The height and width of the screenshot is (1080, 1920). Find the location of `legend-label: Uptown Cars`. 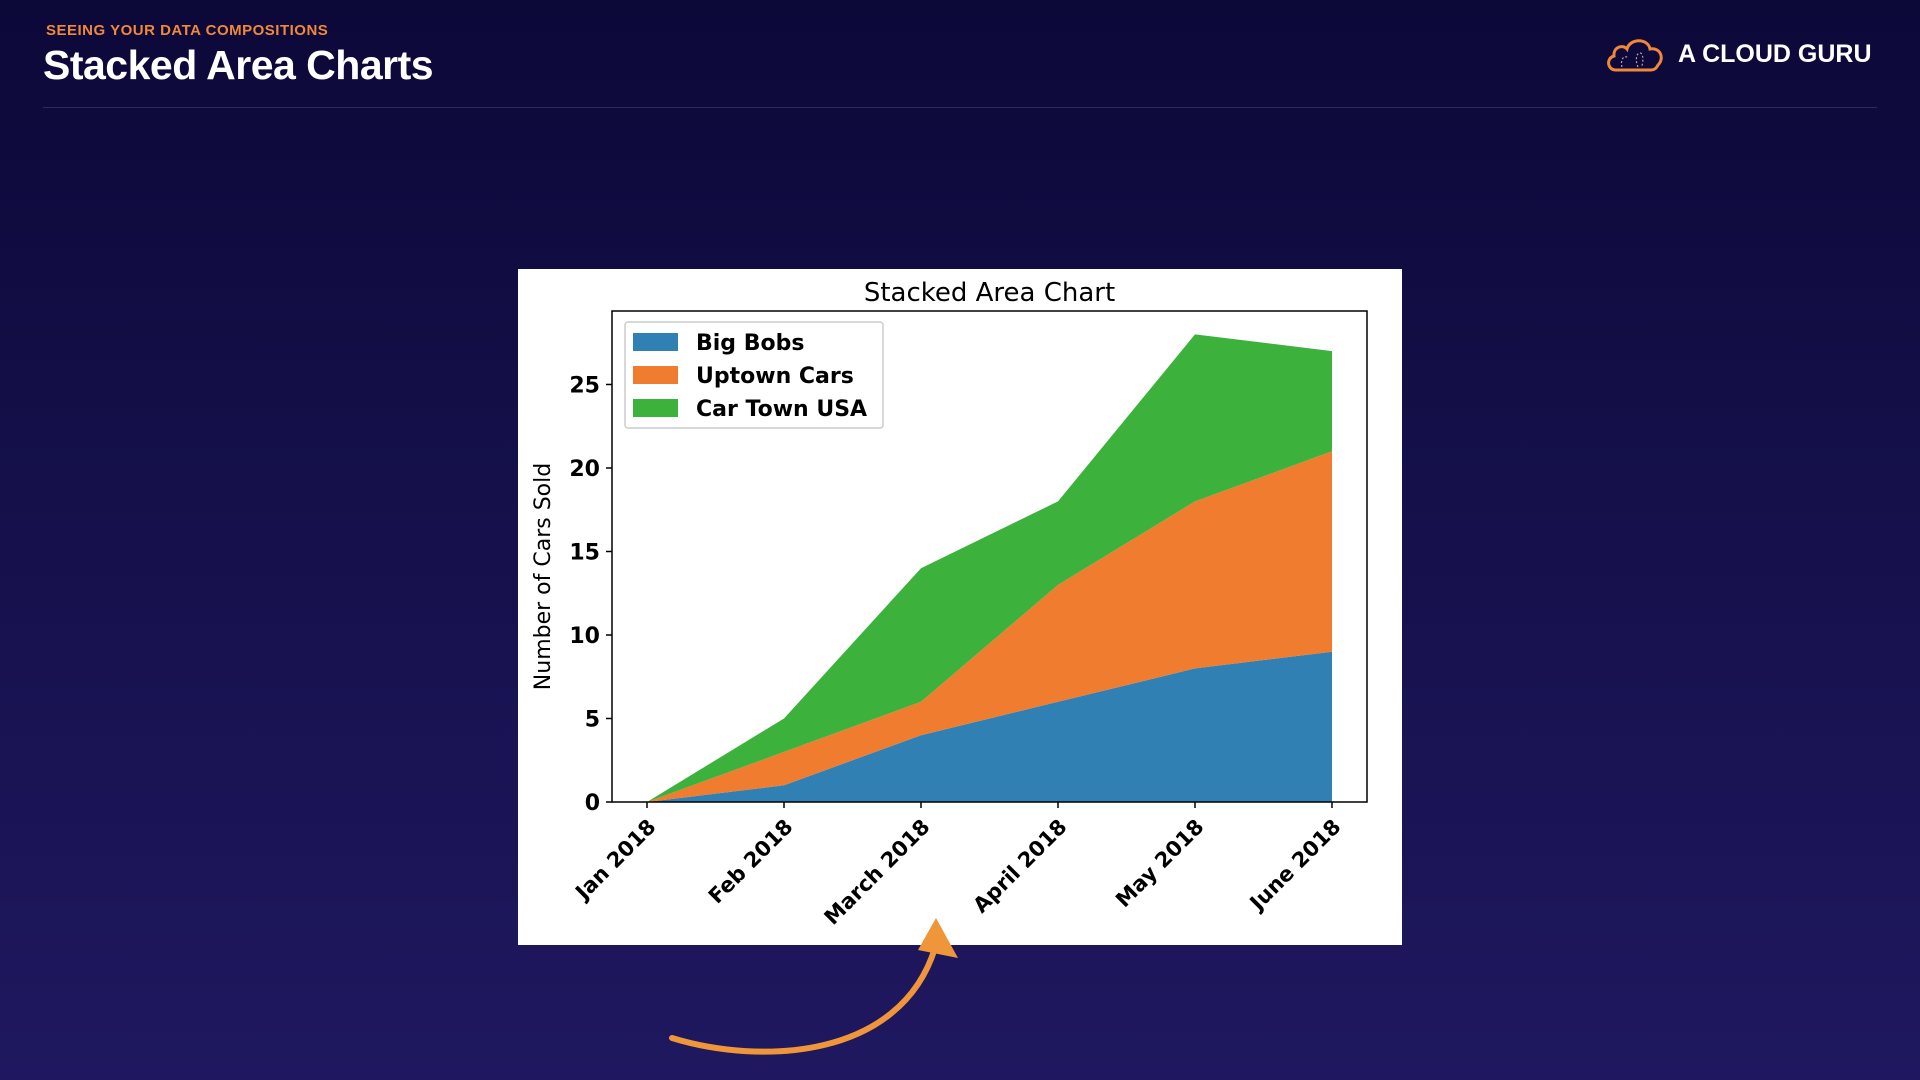

legend-label: Uptown Cars is located at coordinates (775, 376).